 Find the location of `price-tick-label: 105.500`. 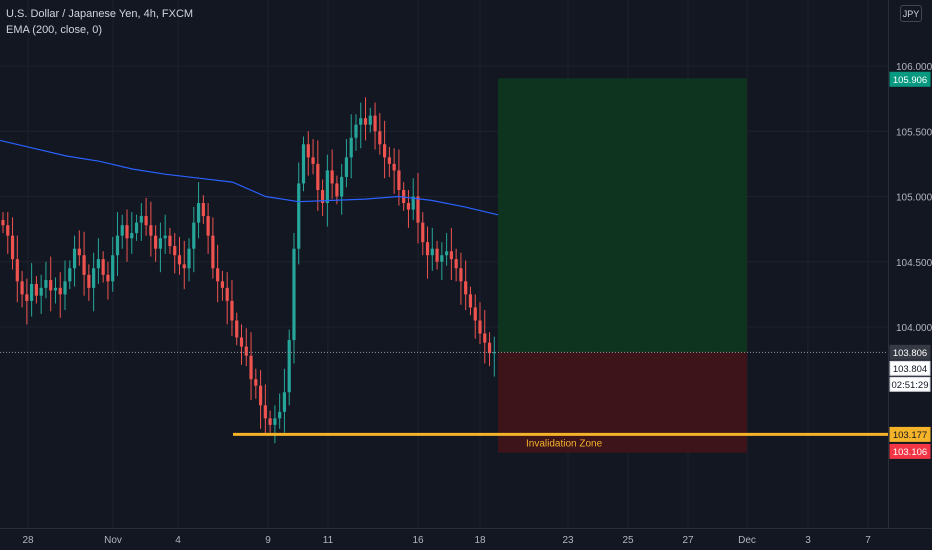

price-tick-label: 105.500 is located at coordinates (914, 132).